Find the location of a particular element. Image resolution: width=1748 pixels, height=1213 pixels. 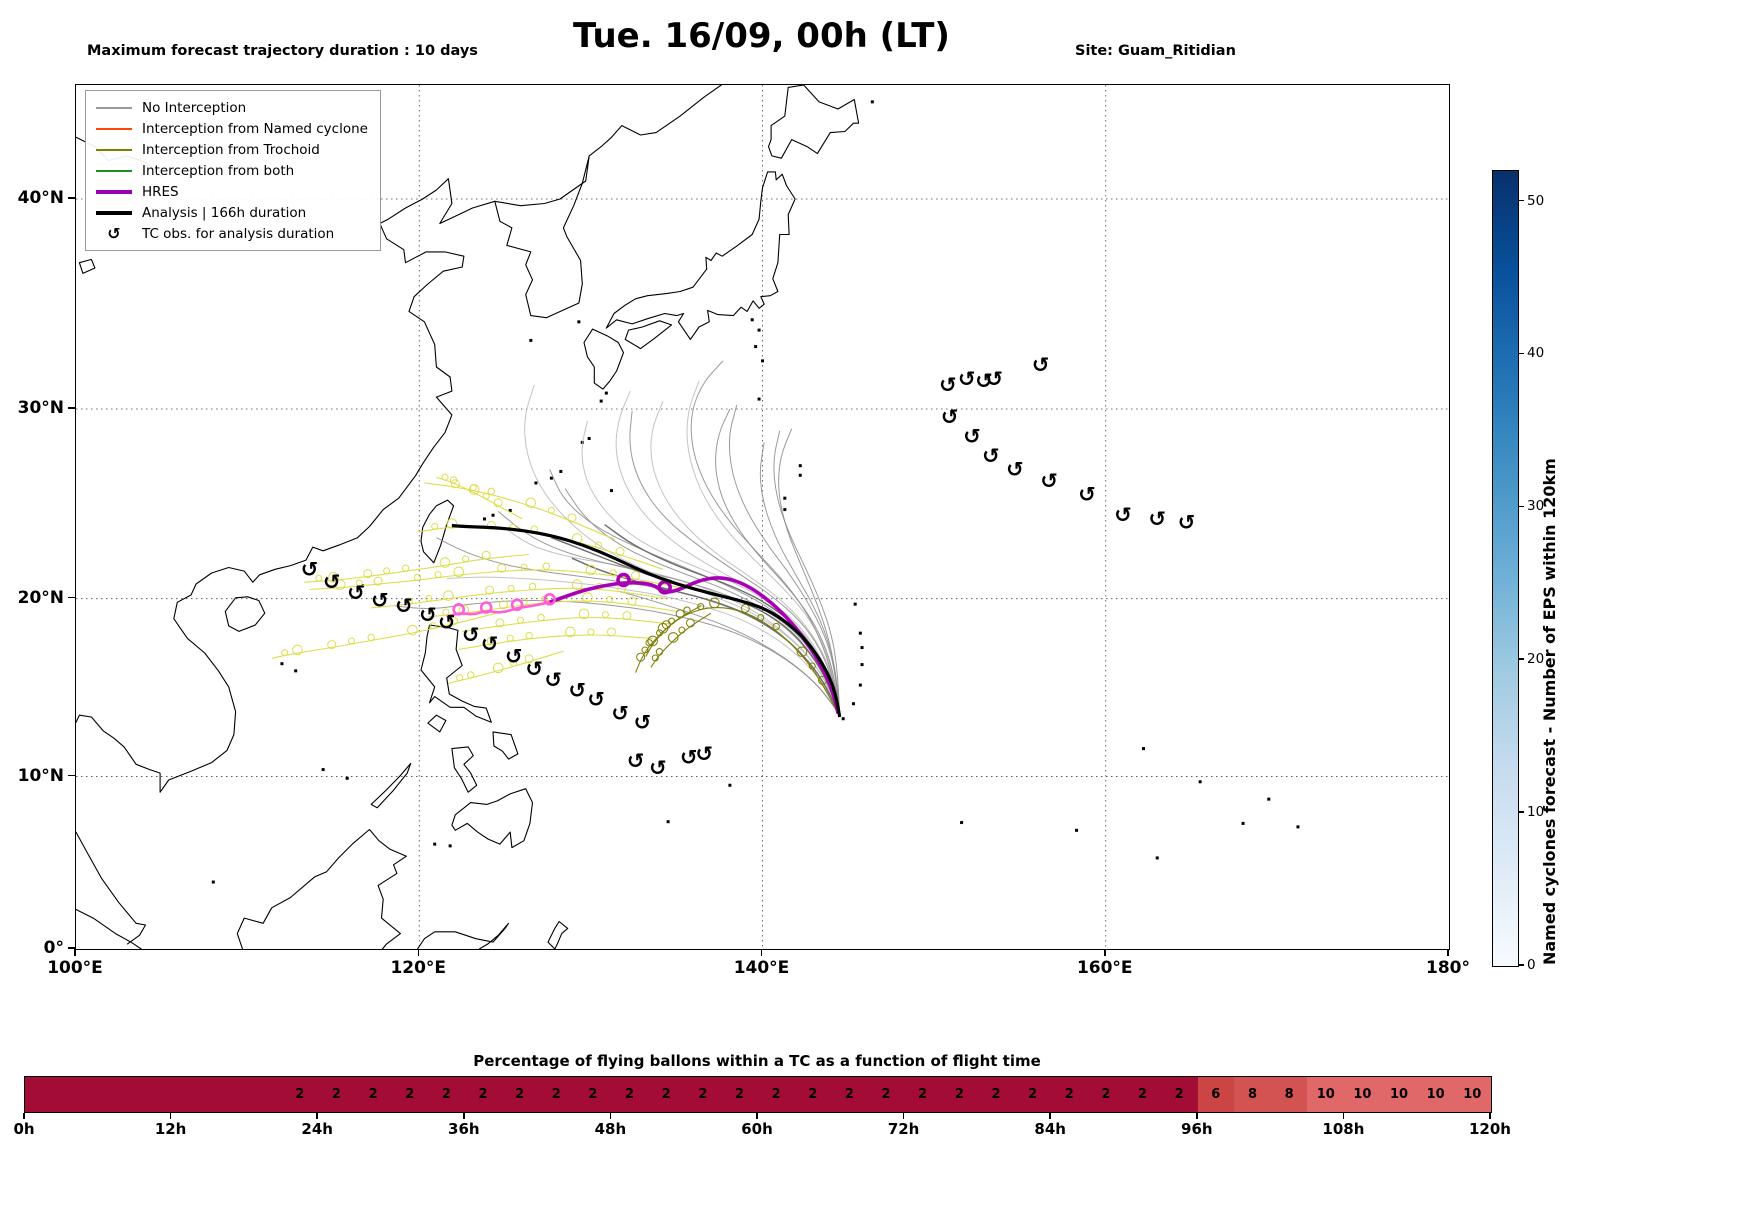

heatmap-tick-label: 0h is located at coordinates (24, 1129).